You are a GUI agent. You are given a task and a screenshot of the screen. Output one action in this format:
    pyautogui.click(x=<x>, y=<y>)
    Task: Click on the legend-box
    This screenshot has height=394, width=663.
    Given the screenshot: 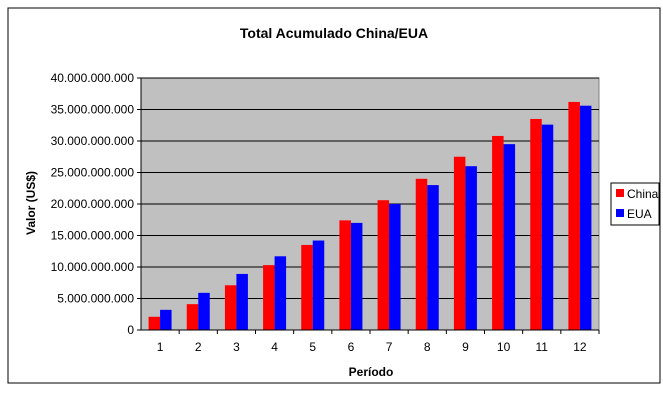 What is the action you would take?
    pyautogui.click(x=635, y=204)
    